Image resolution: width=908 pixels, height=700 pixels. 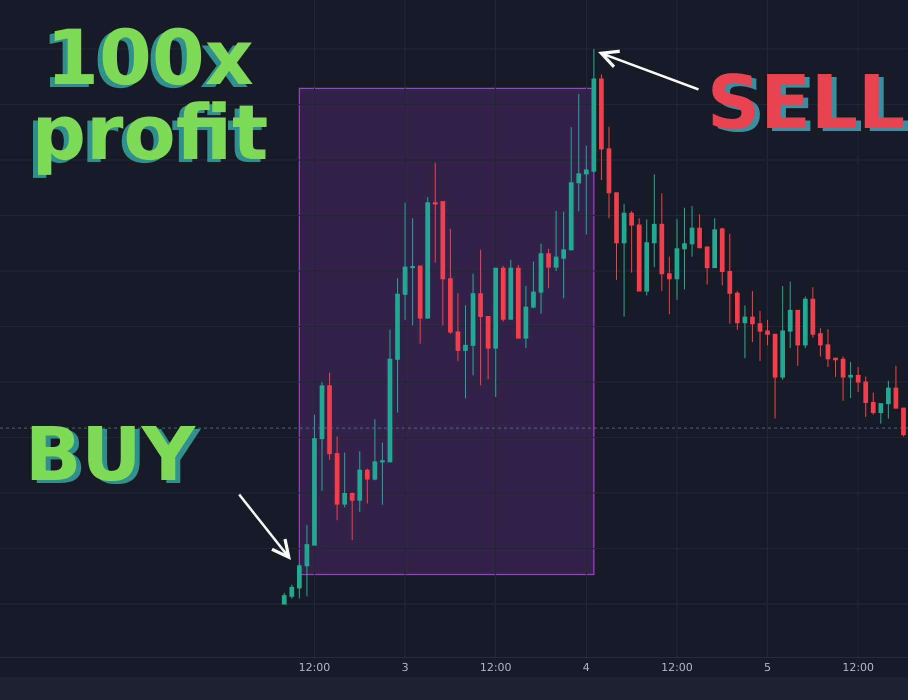 I want to click on annotation: SELL, so click(x=806, y=103).